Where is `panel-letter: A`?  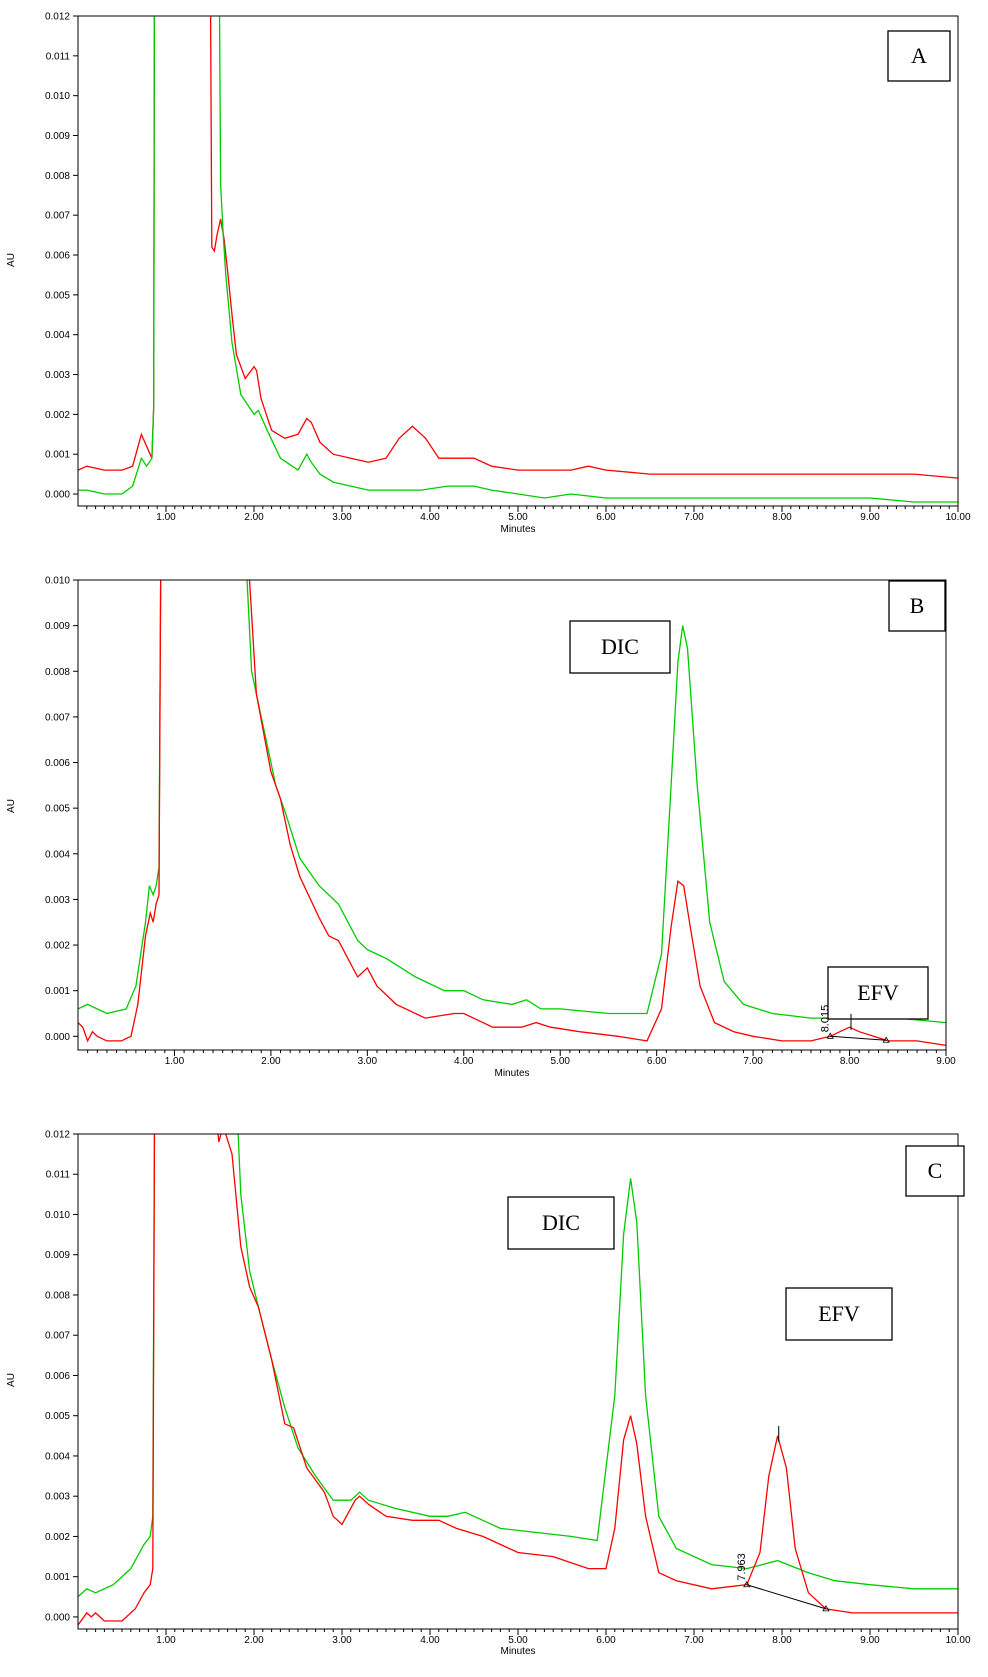
panel-letter: A is located at coordinates (919, 55).